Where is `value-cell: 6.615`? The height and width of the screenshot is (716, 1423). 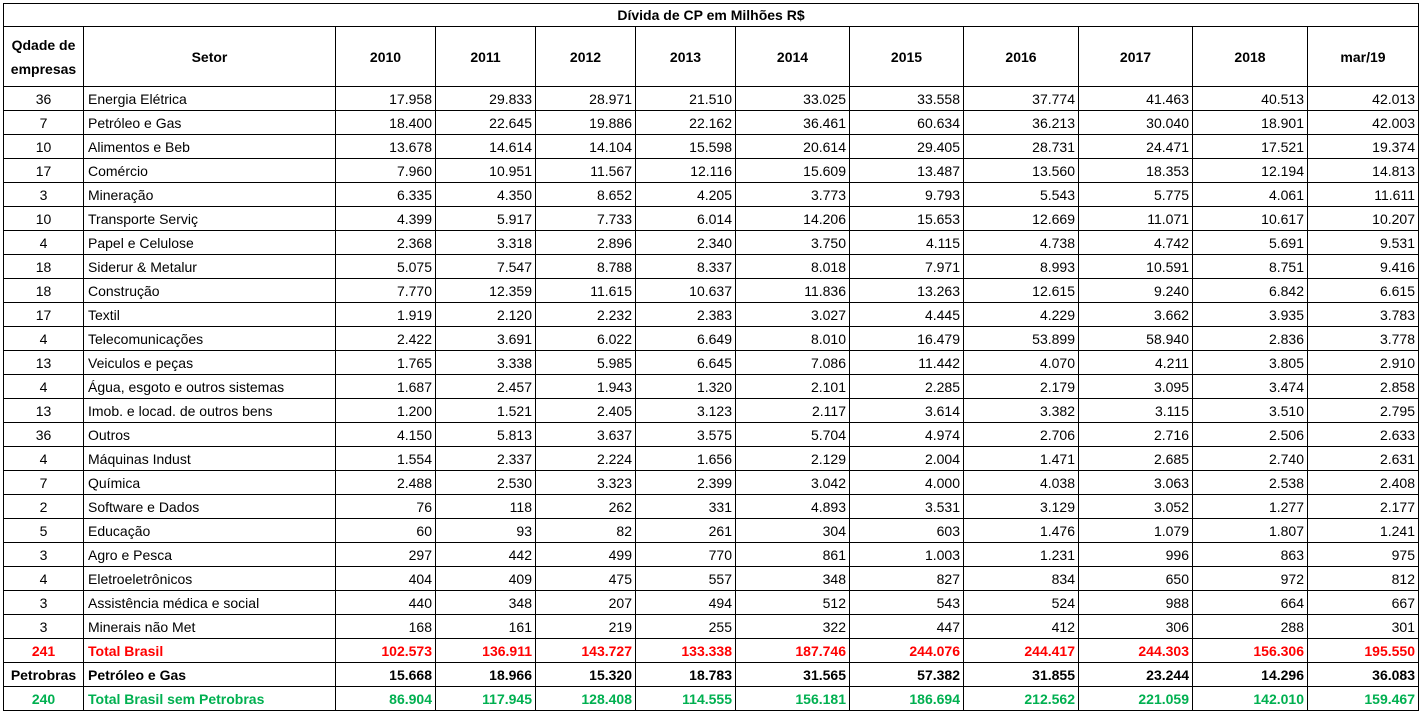
value-cell: 6.615 is located at coordinates (1363, 290).